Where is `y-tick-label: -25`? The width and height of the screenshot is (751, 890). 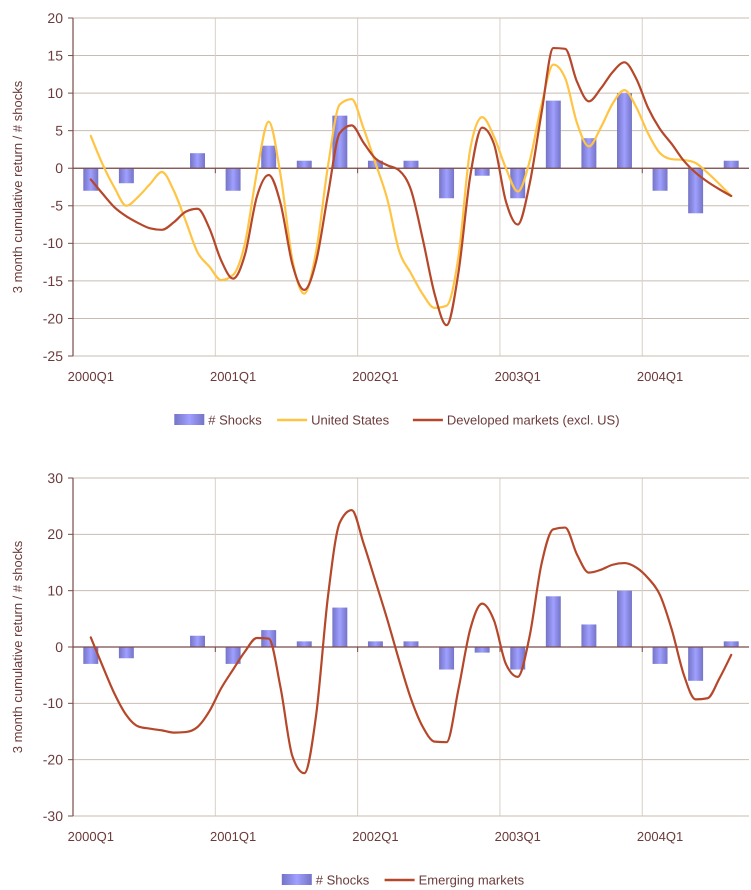 y-tick-label: -25 is located at coordinates (53, 356).